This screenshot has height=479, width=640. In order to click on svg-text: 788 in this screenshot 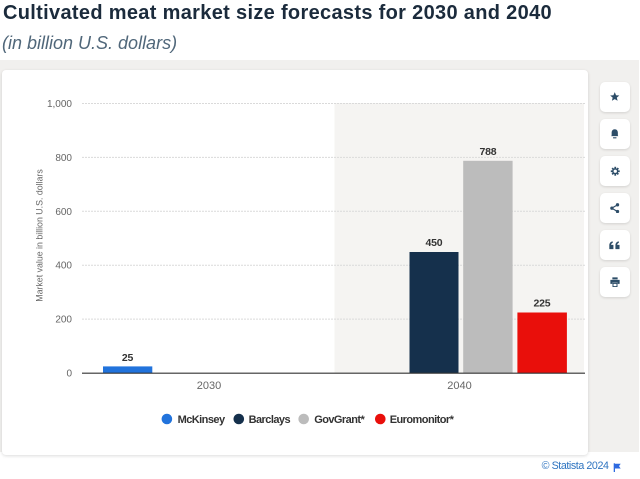, I will do `click(488, 152)`.